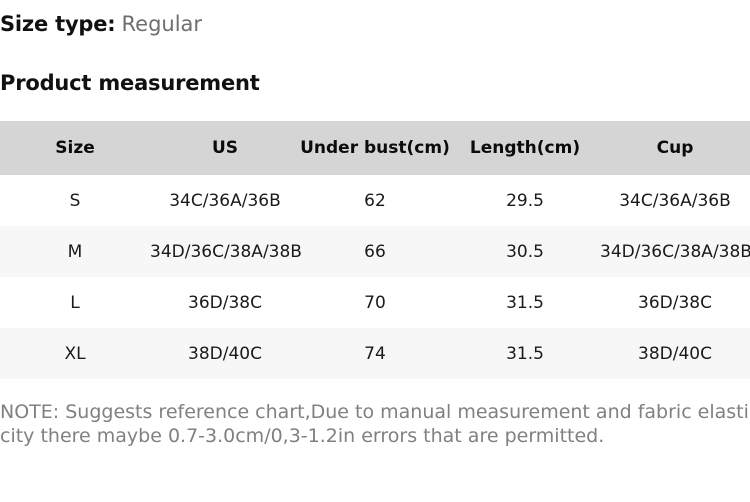 The image size is (750, 502). I want to click on table-row: XL 38D/40C 74 31.5 38D/40C, so click(375, 353).